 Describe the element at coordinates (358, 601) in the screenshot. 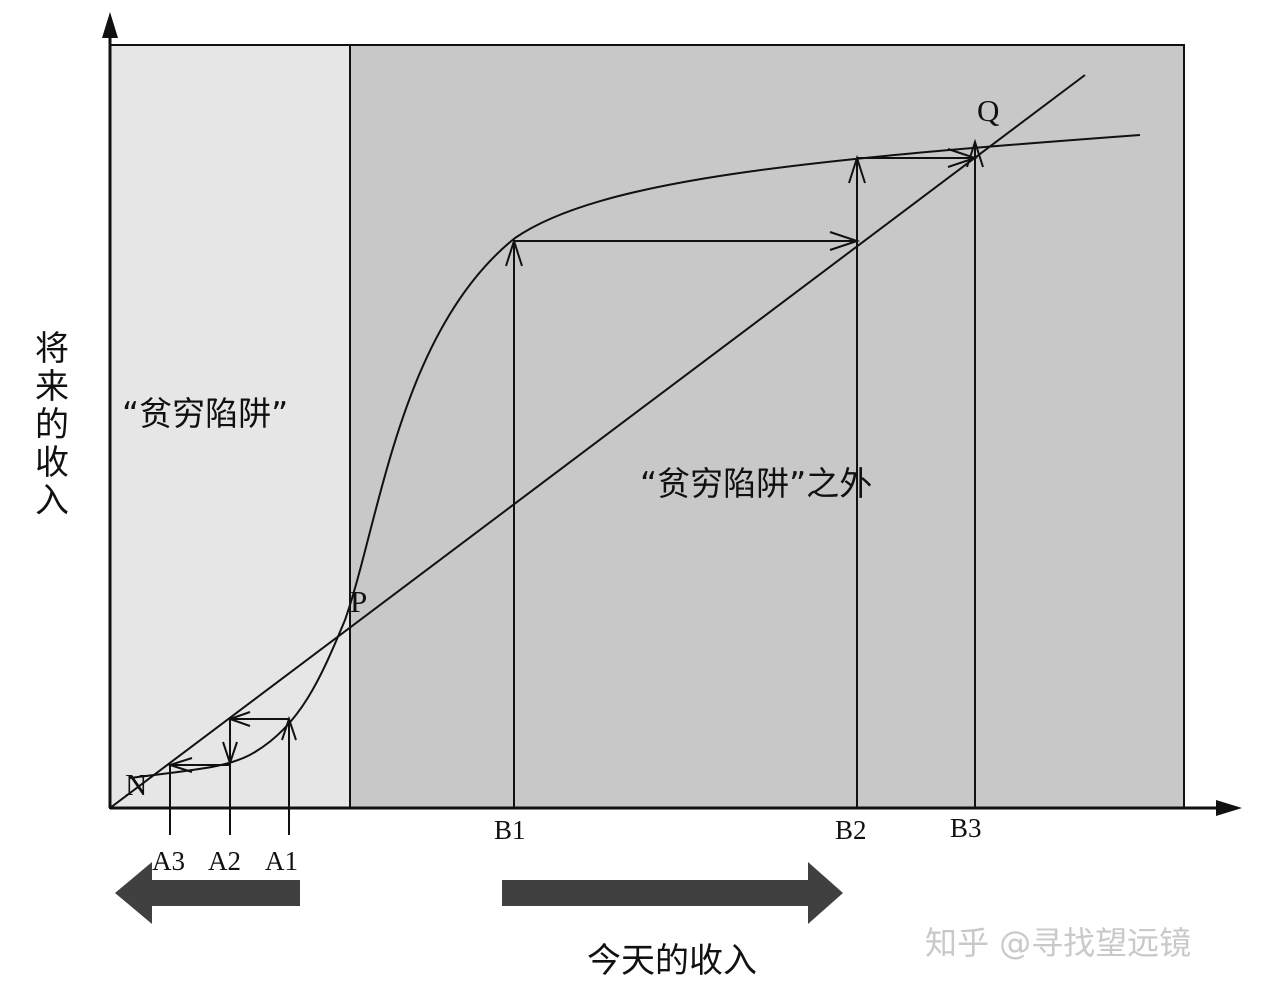

I see `point-p-label: P` at that location.